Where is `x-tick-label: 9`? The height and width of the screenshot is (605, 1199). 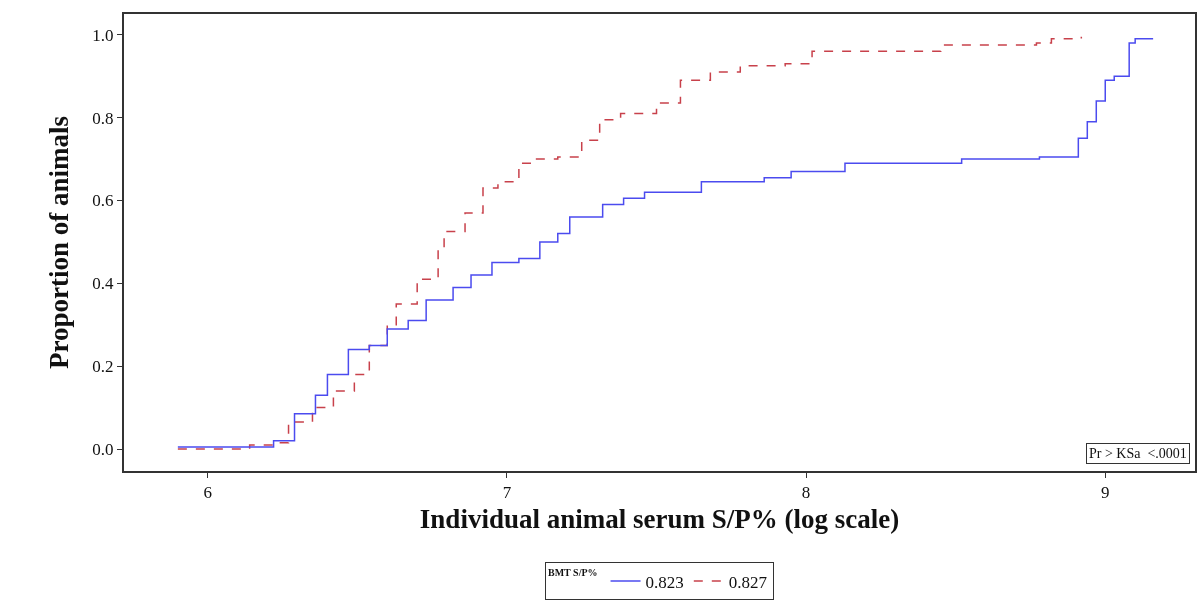
x-tick-label: 9 is located at coordinates (1105, 493).